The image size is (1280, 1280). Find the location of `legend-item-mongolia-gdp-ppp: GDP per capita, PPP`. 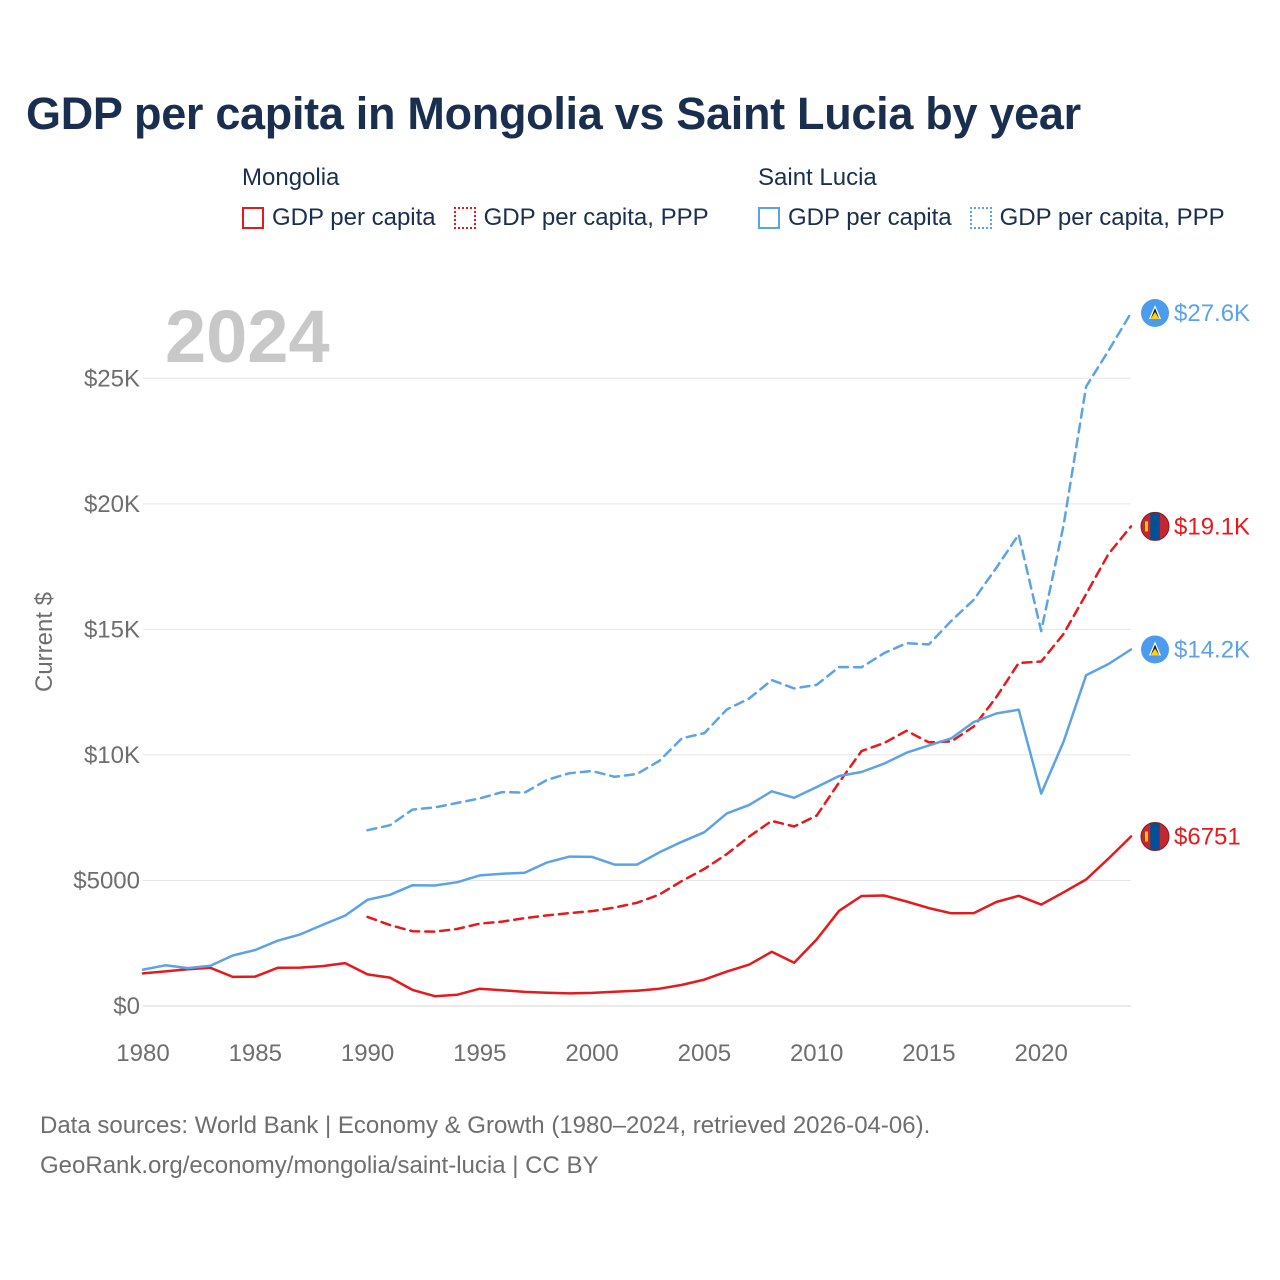

legend-item-mongolia-gdp-ppp: GDP per capita, PPP is located at coordinates (581, 218).